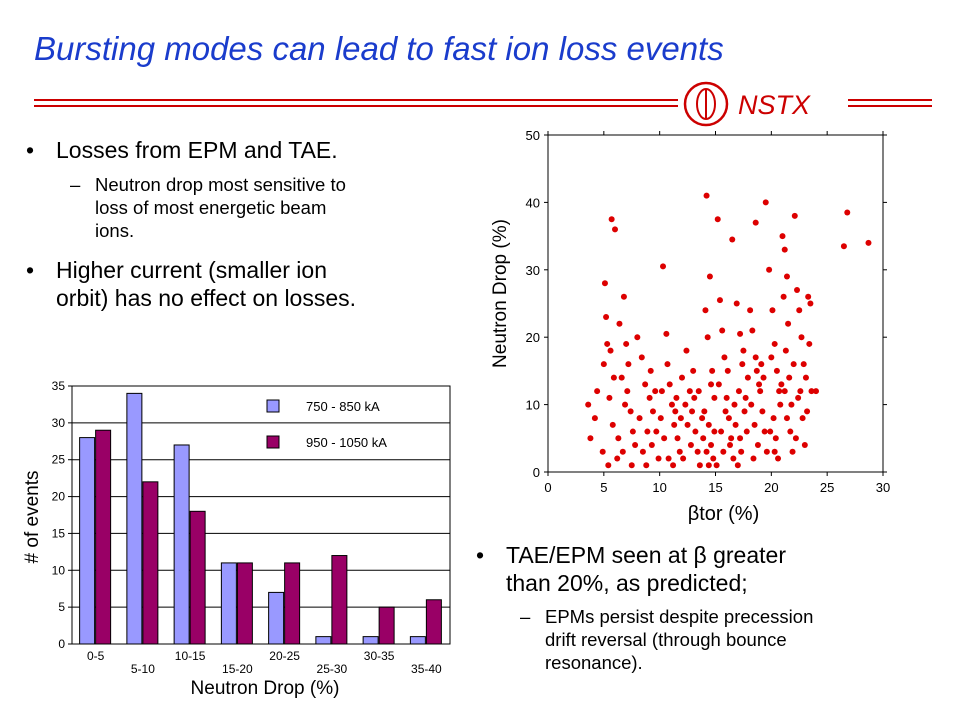  Describe the element at coordinates (547, 487) in the screenshot. I see `x-tick-label: 0` at that location.